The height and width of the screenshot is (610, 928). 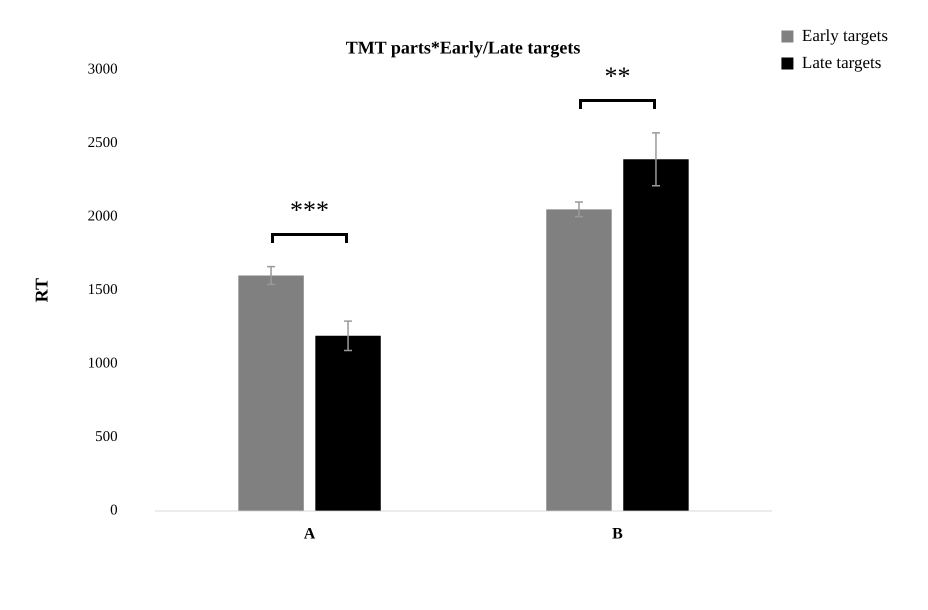 What do you see at coordinates (845, 35) in the screenshot?
I see `legend-label: Early targets` at bounding box center [845, 35].